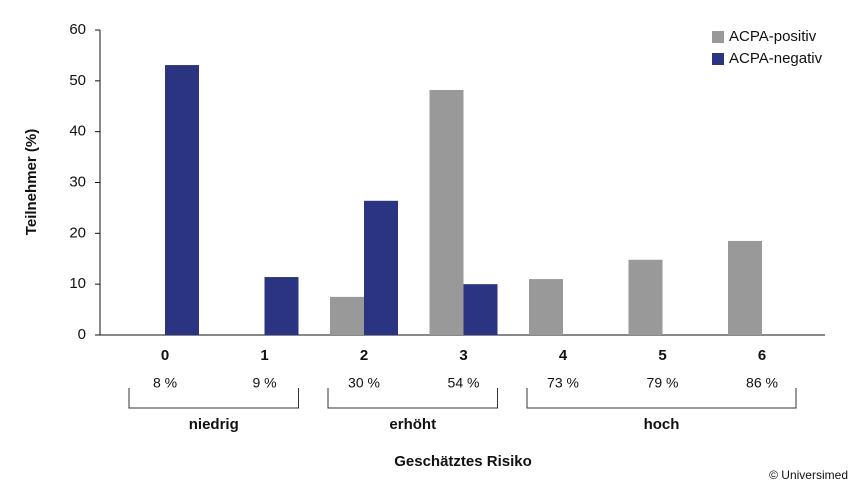  Describe the element at coordinates (563, 355) in the screenshot. I see `x-tick-label: 4` at that location.